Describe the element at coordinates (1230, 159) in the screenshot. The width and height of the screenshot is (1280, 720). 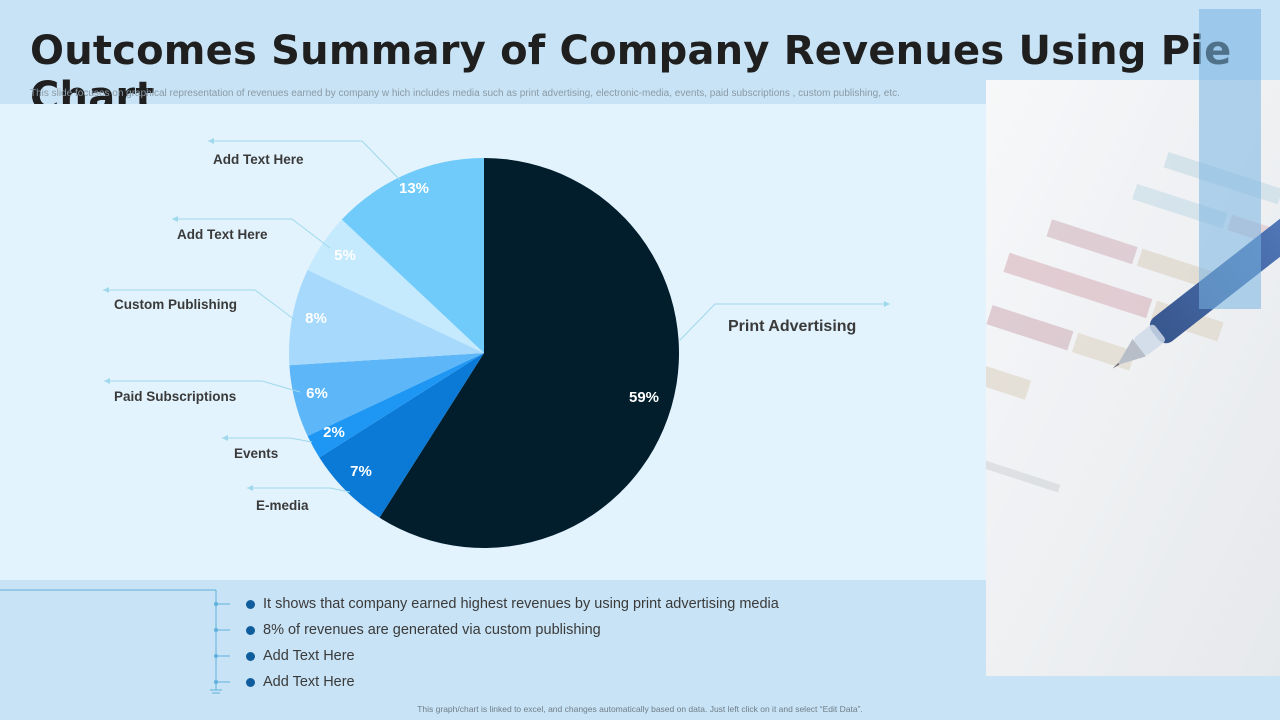
I see `decorative-rectangle` at that location.